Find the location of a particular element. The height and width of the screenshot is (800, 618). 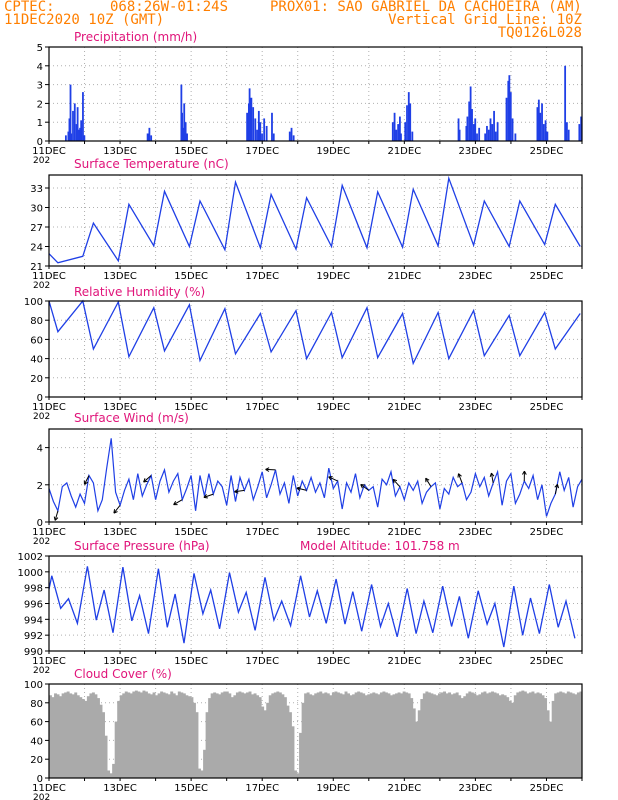

temp-title: Surface Temperature (nC) is located at coordinates (151, 164).